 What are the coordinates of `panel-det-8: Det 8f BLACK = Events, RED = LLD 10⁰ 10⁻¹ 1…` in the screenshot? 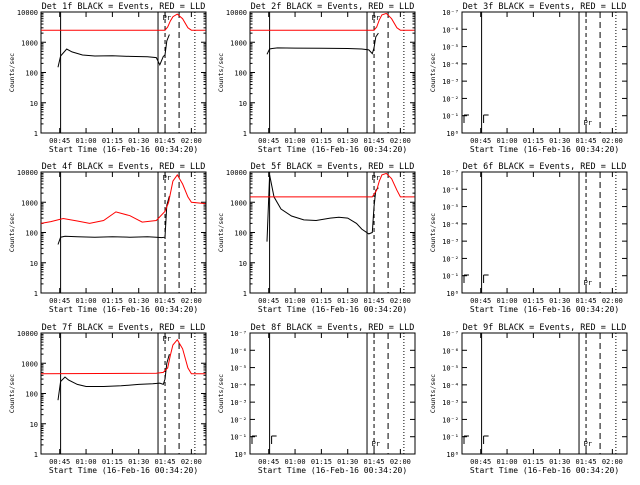 It's located at (316, 399).